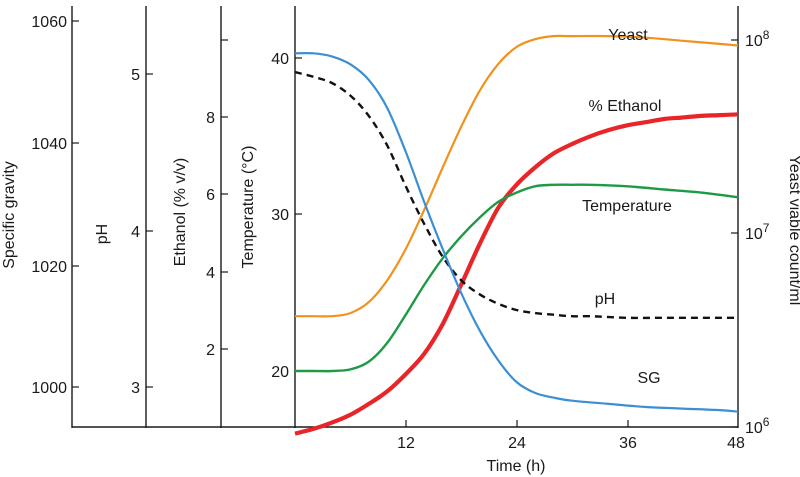  I want to click on series-label-yeast: Yeast, so click(628, 35).